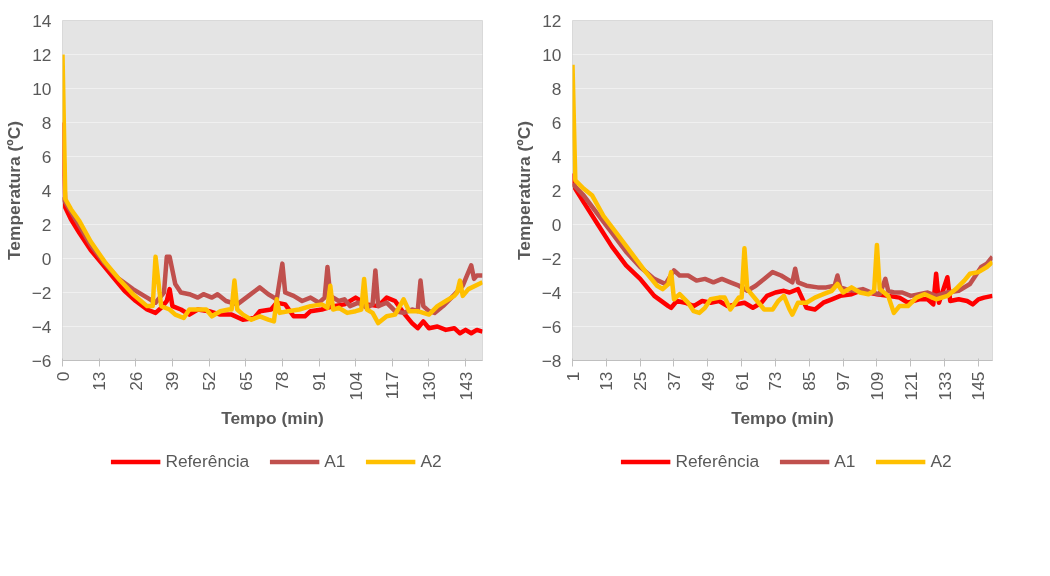 The image size is (1050, 576). I want to click on x-tick-label: 25, so click(640, 381).